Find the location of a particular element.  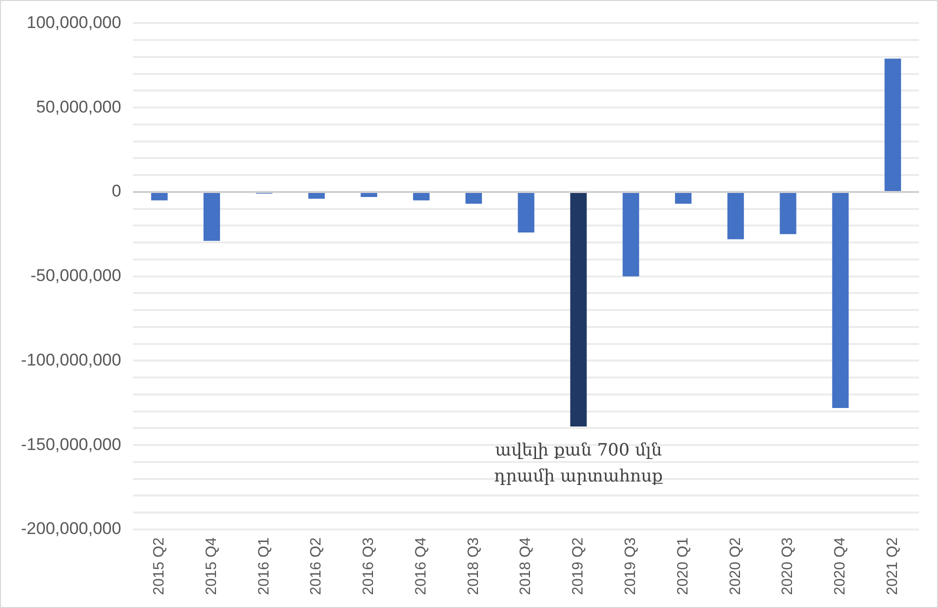

x-tick-label: 2019 Q2 is located at coordinates (578, 566).